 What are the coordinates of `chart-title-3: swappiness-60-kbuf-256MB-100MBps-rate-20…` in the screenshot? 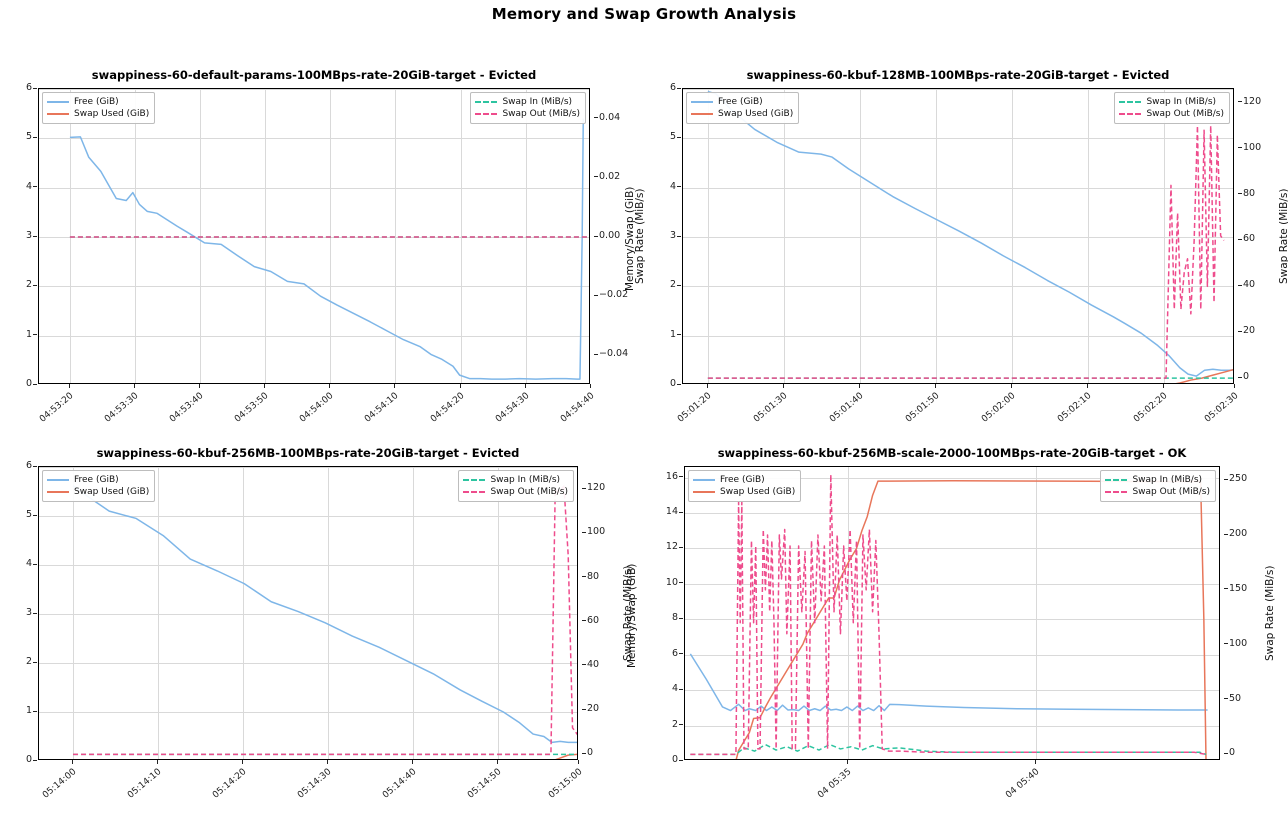 It's located at (308, 453).